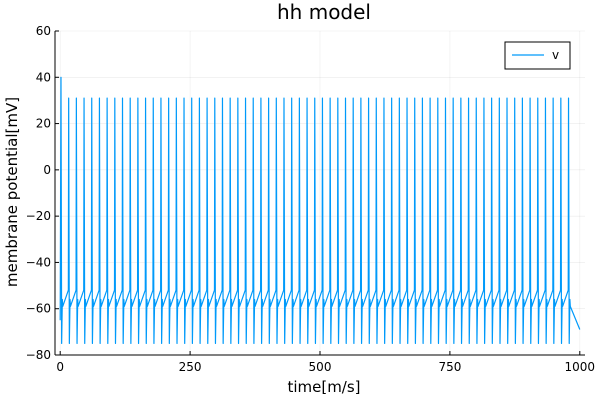  I want to click on chart-title: hh model, so click(324, 12).